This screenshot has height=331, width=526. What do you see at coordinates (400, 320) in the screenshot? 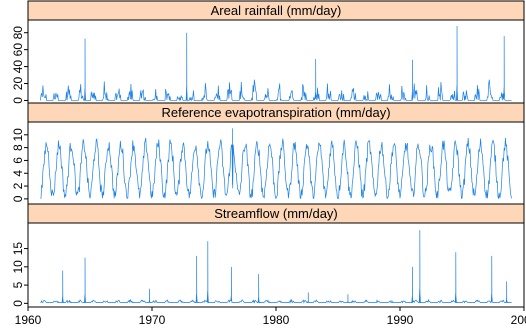
I see `x-tick-label: 1990` at bounding box center [400, 320].